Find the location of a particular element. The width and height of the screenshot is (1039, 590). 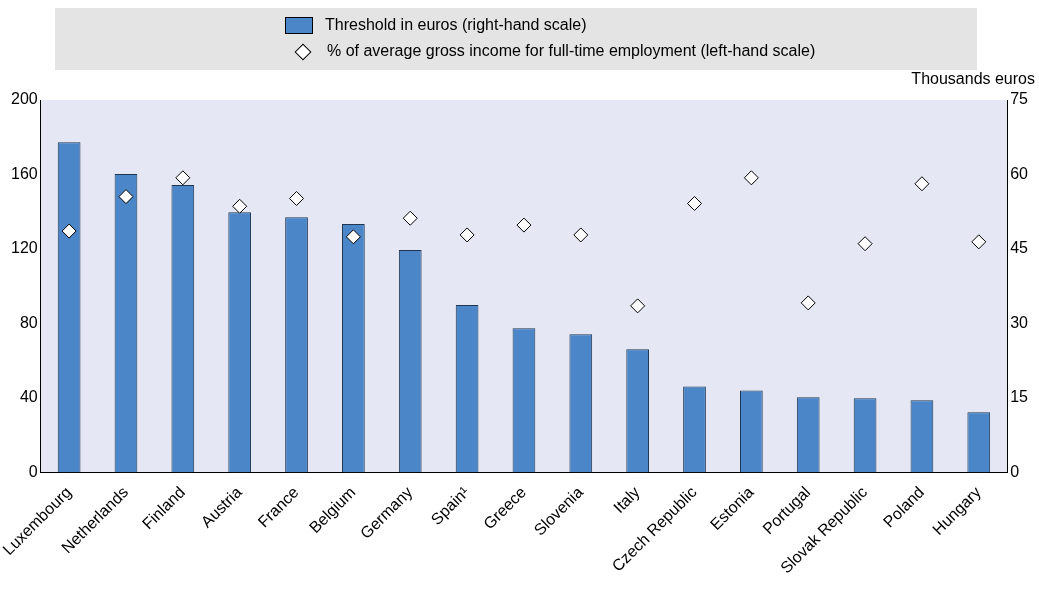

y-tick-label: 80 is located at coordinates (28, 322).